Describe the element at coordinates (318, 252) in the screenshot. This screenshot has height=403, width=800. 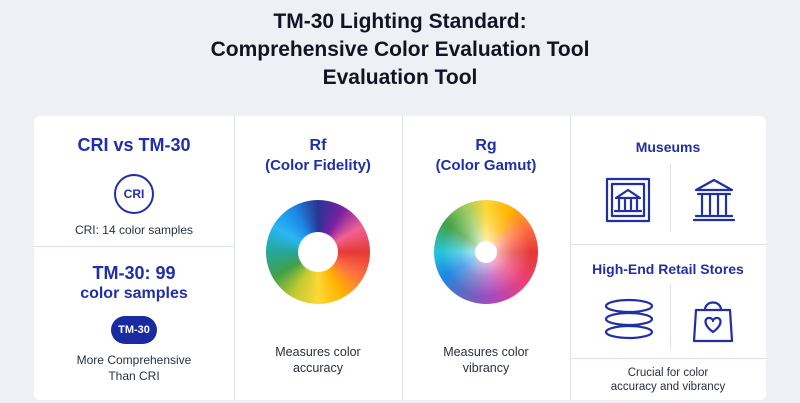
I see `color-fidelity-wheel` at that location.